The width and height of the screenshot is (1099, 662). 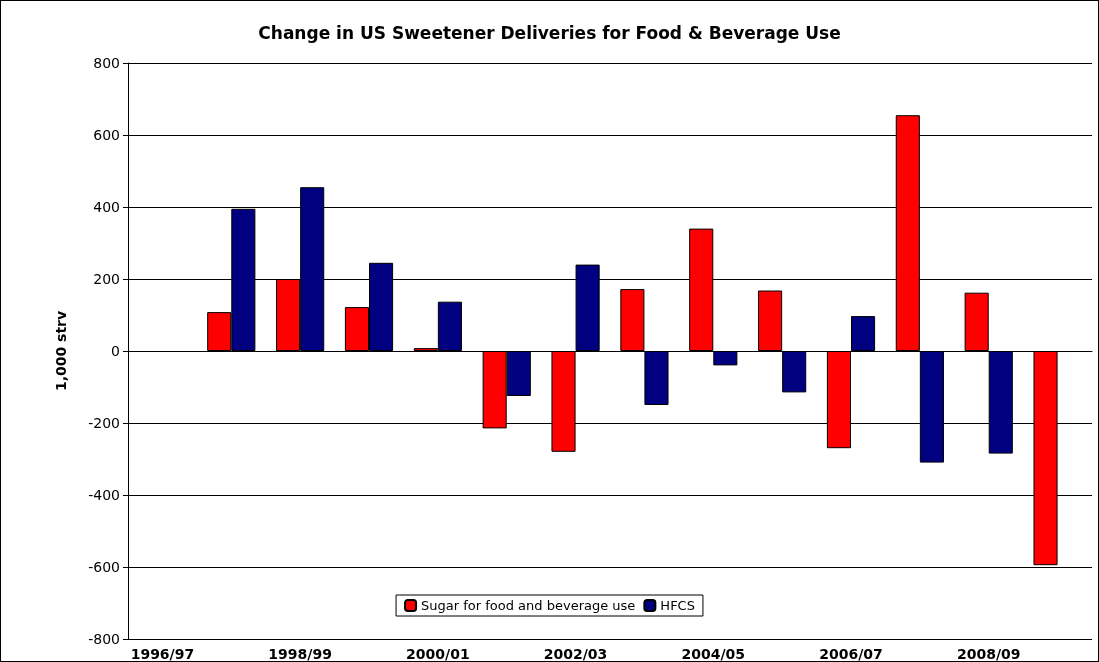 I want to click on x-tick-label: 2004/05, so click(x=713, y=654).